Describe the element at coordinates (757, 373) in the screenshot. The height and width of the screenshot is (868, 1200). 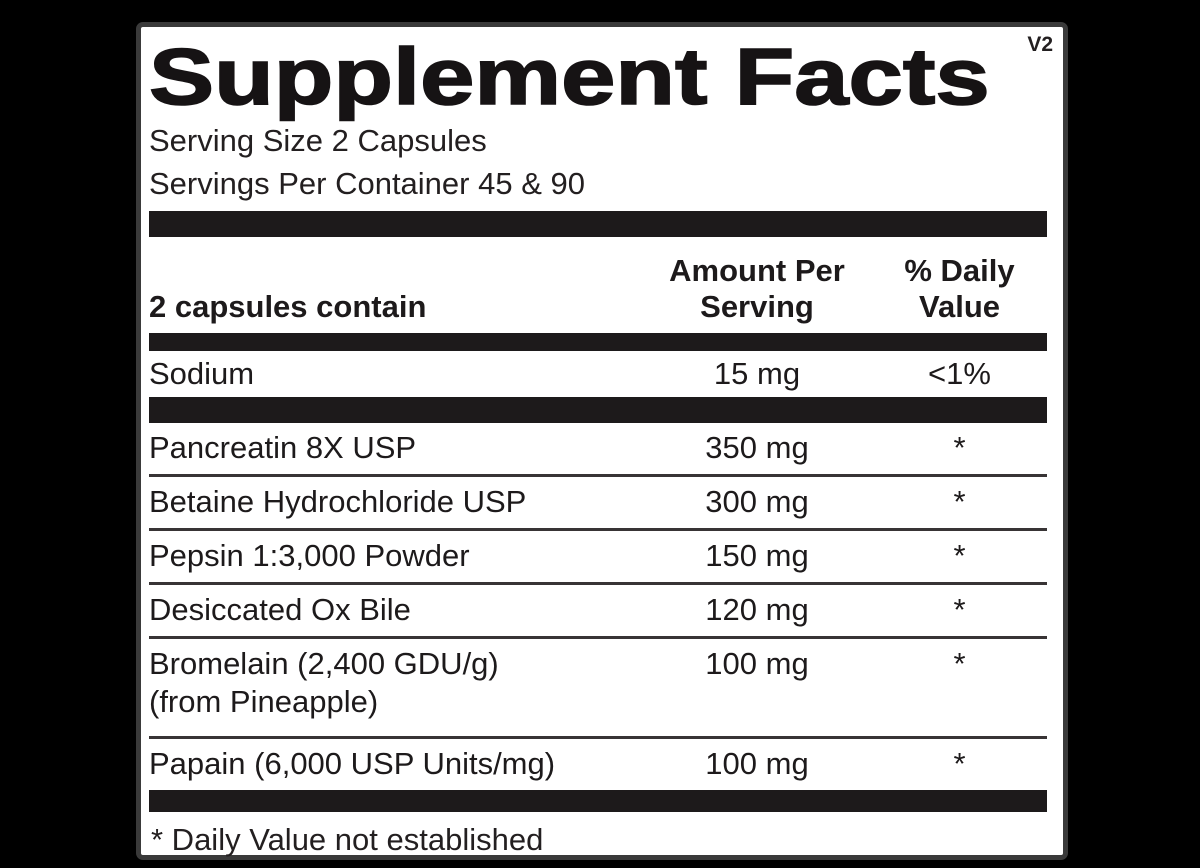
I see `ingredient-amount: 15 mg` at that location.